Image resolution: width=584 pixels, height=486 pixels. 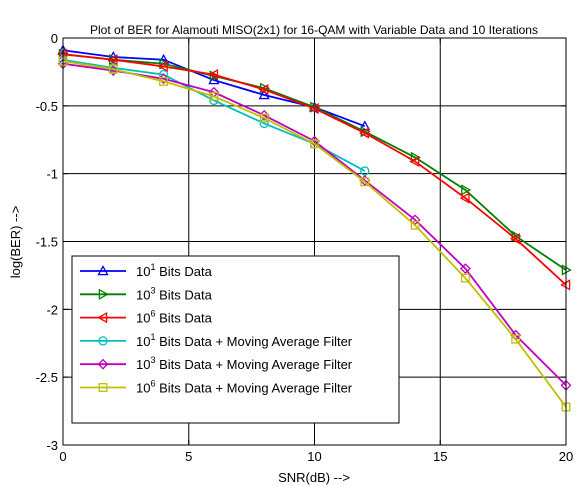 I want to click on legend-entry: 103 Bits Data, so click(x=146, y=293).